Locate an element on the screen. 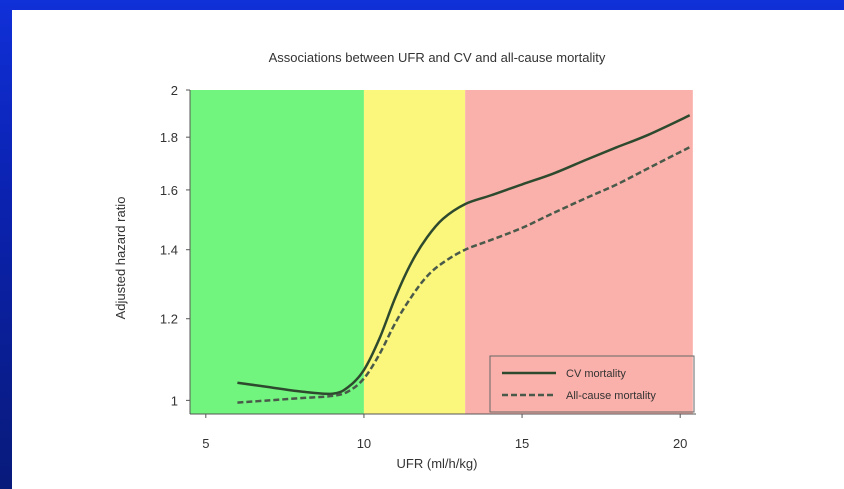 The image size is (844, 489). y-axis-label: Adjusted hazard ratio is located at coordinates (120, 258).